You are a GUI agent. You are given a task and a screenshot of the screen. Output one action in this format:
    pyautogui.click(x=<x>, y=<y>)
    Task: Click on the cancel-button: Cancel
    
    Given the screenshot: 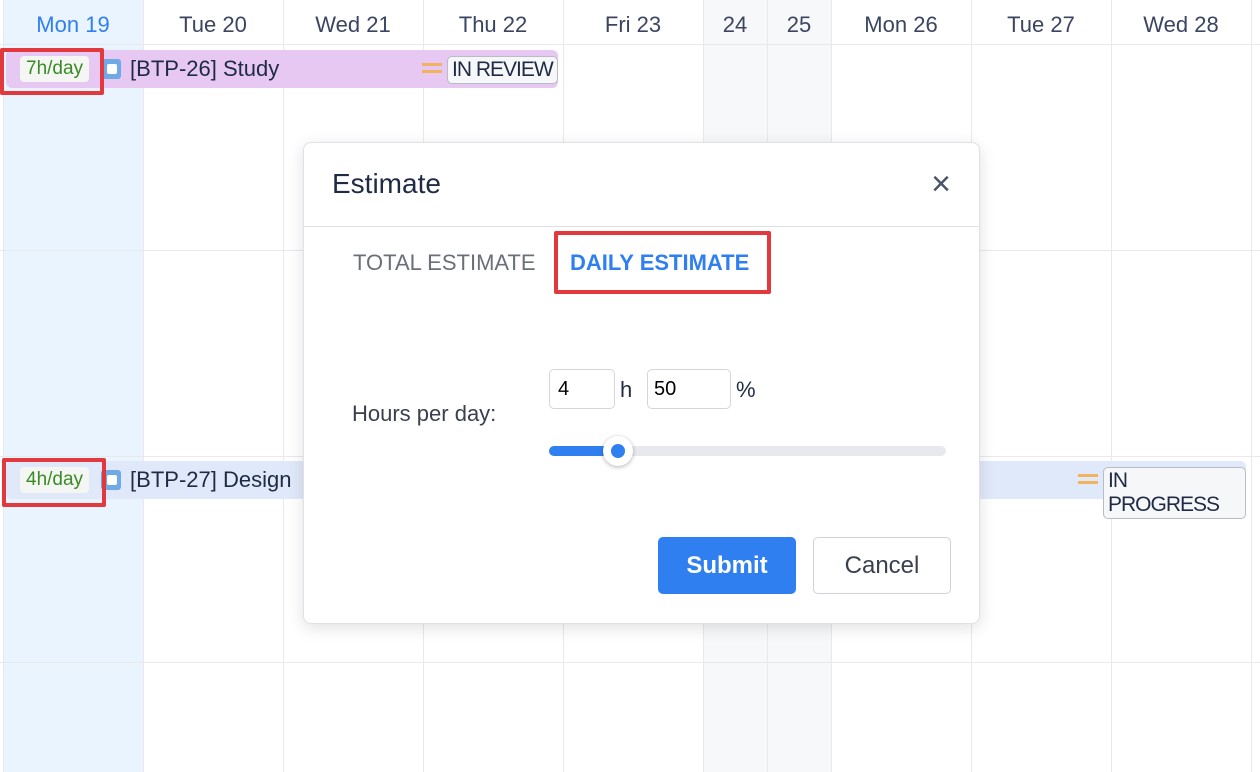 What is the action you would take?
    pyautogui.click(x=882, y=565)
    